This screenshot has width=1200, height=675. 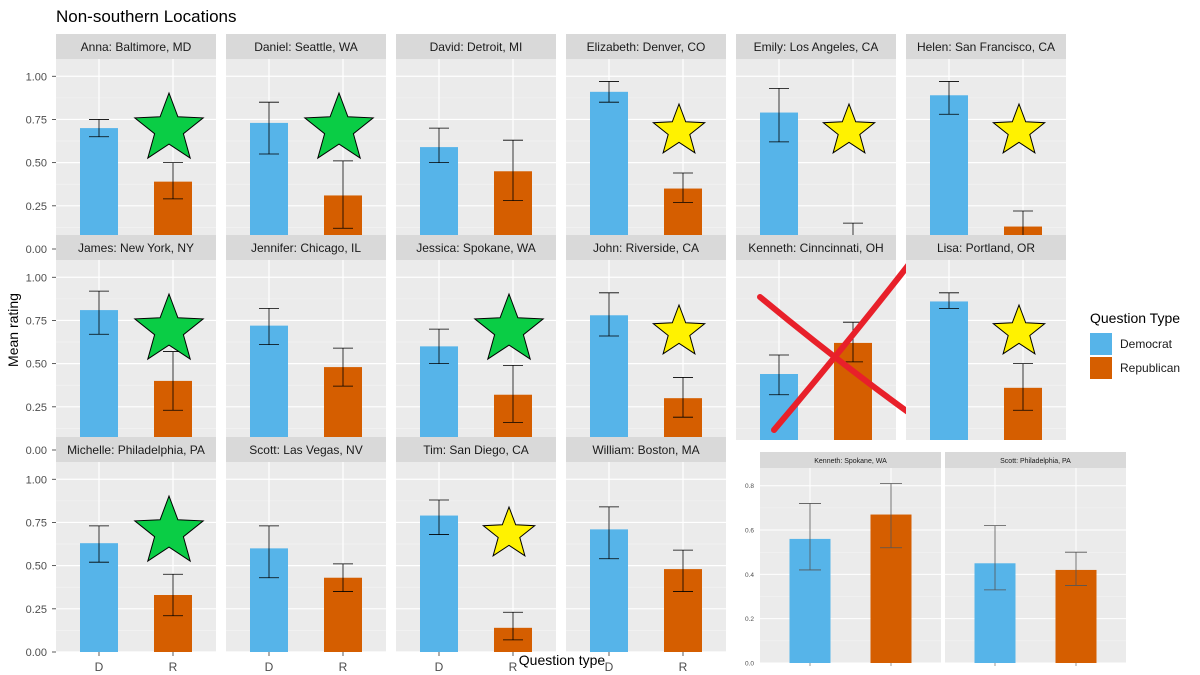 I want to click on legend: Democrat Republican, so click(x=1135, y=356).